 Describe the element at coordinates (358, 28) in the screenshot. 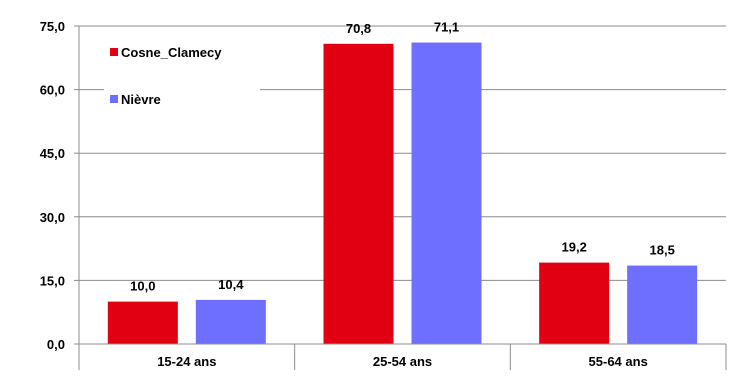

I see `data-label-cosne-clamecy-1: 70,8` at that location.